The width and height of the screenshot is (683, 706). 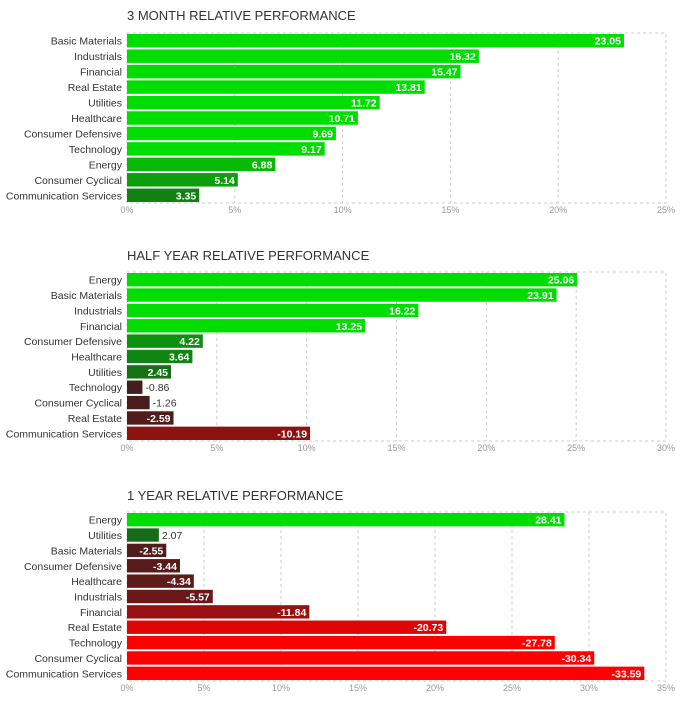 I want to click on value-label-basic-materials: -2.55, so click(x=151, y=551).